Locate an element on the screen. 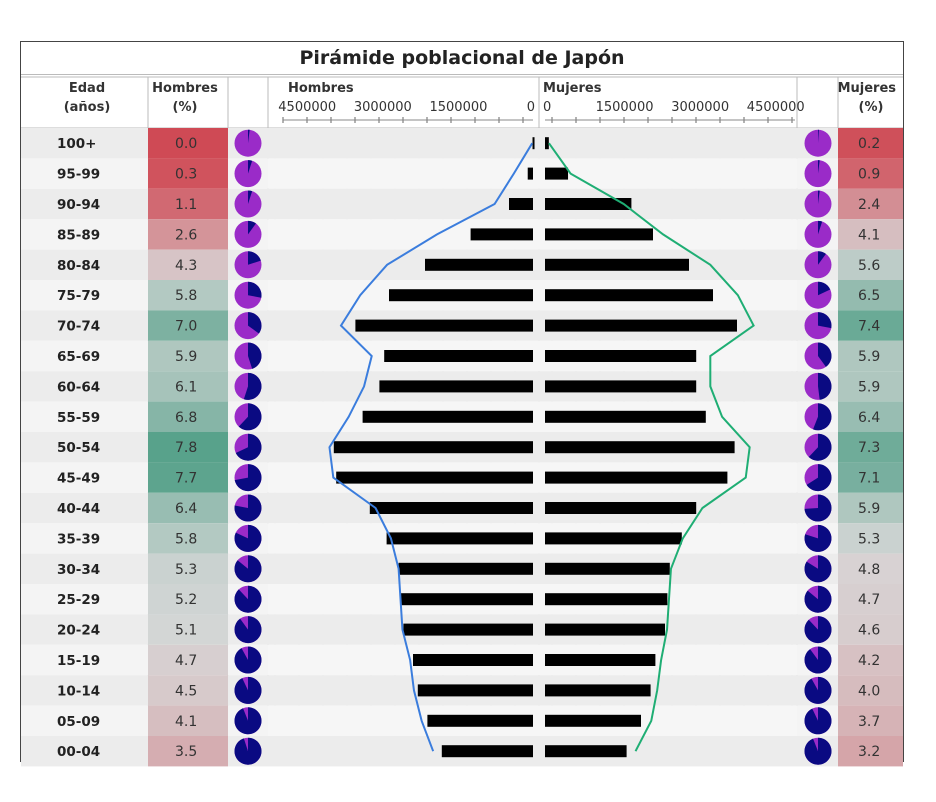 The image size is (936, 802). mujeres-pct-value: 7.1 is located at coordinates (869, 479).